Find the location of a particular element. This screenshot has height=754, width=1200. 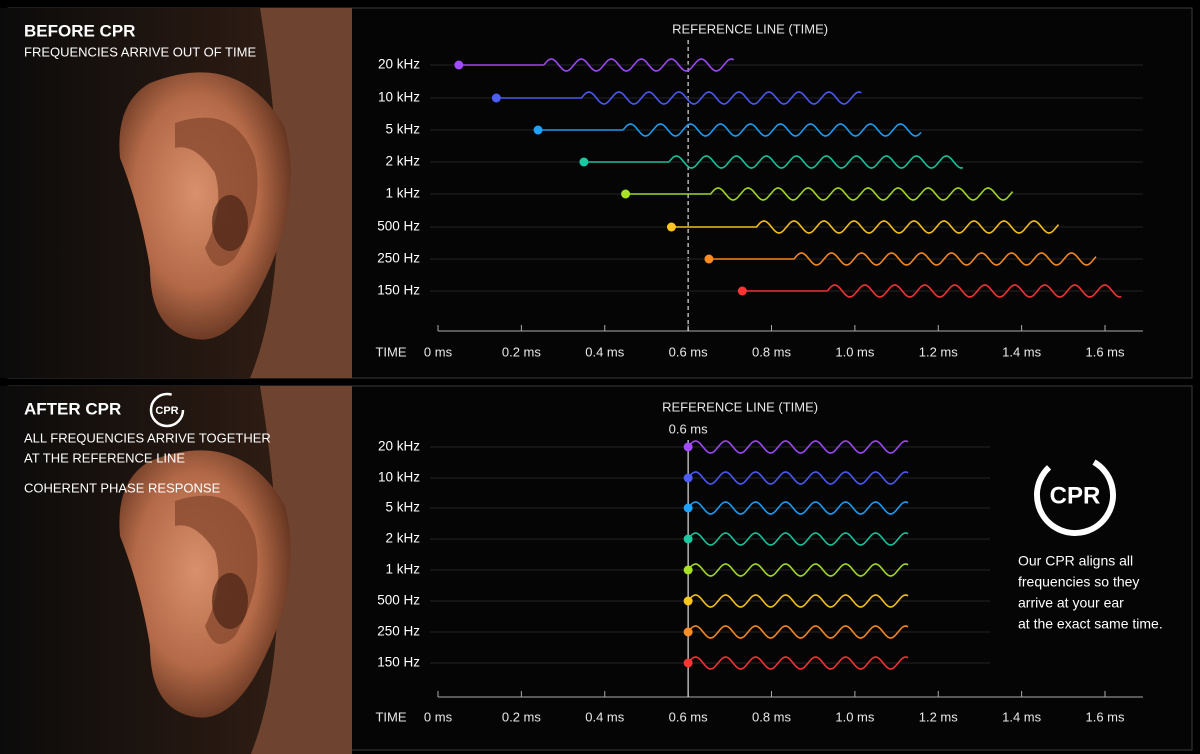

subtitle: AT THE REFERENCE LINE is located at coordinates (104, 457).